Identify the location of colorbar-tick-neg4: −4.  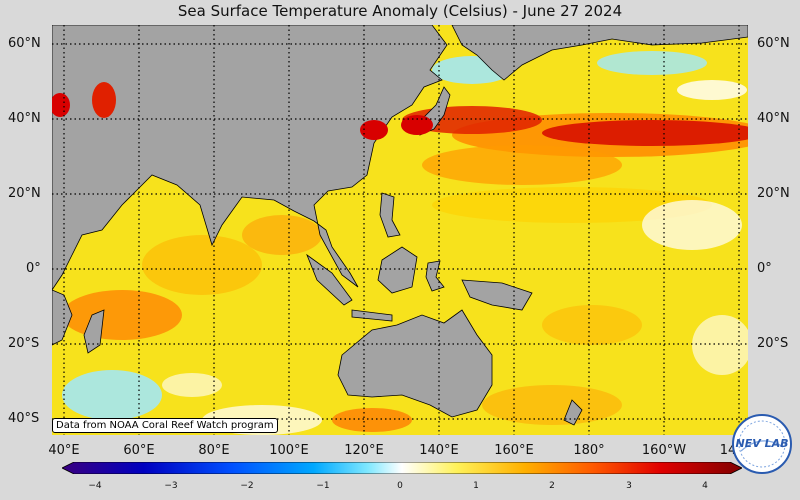
(95, 486).